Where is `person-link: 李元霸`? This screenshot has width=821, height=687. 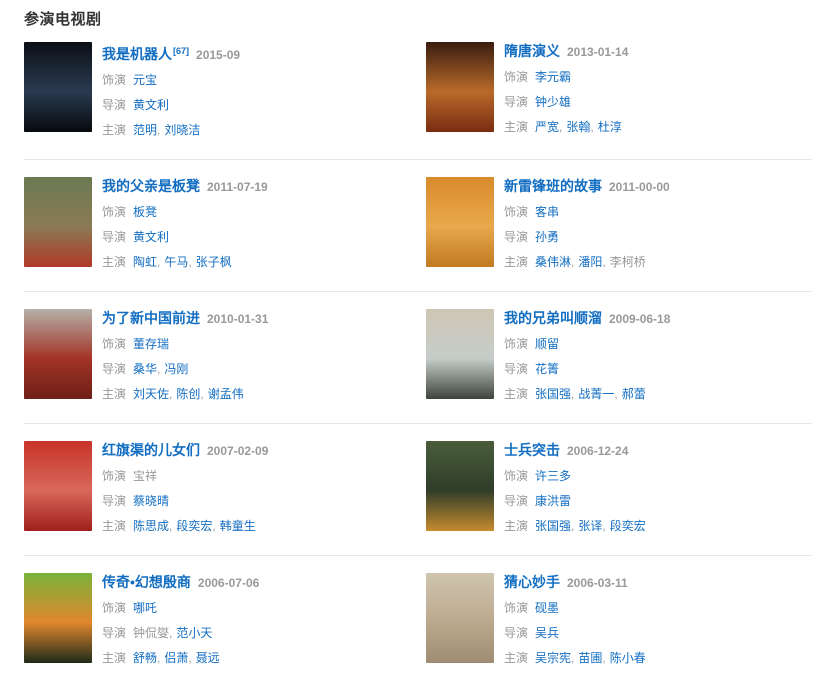 person-link: 李元霸 is located at coordinates (553, 77).